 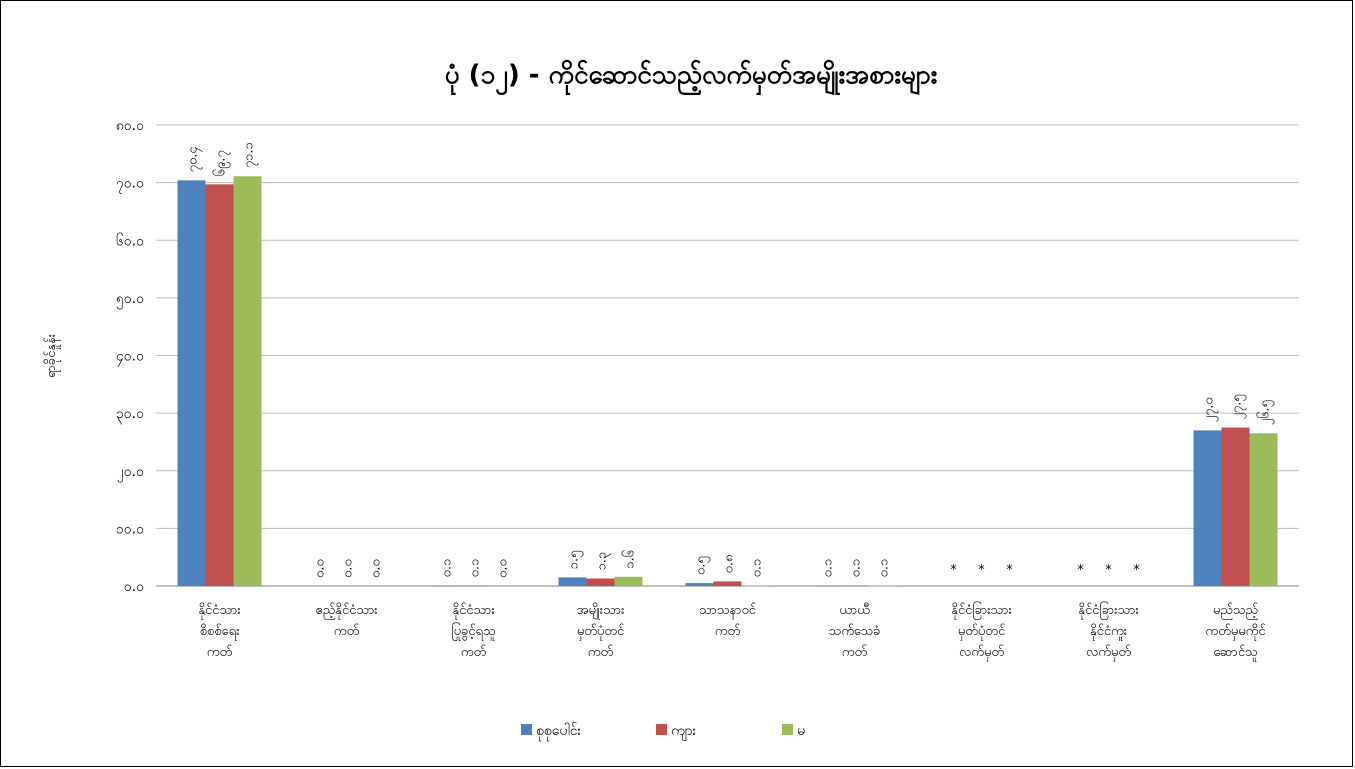 What do you see at coordinates (130, 241) in the screenshot?
I see `y-tick-label: ၆၀.၀` at bounding box center [130, 241].